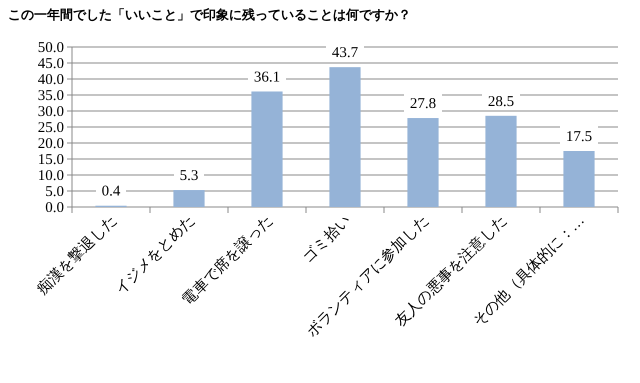 This screenshot has width=640, height=383. What do you see at coordinates (111, 192) in the screenshot?
I see `data-label: 0.4` at bounding box center [111, 192].